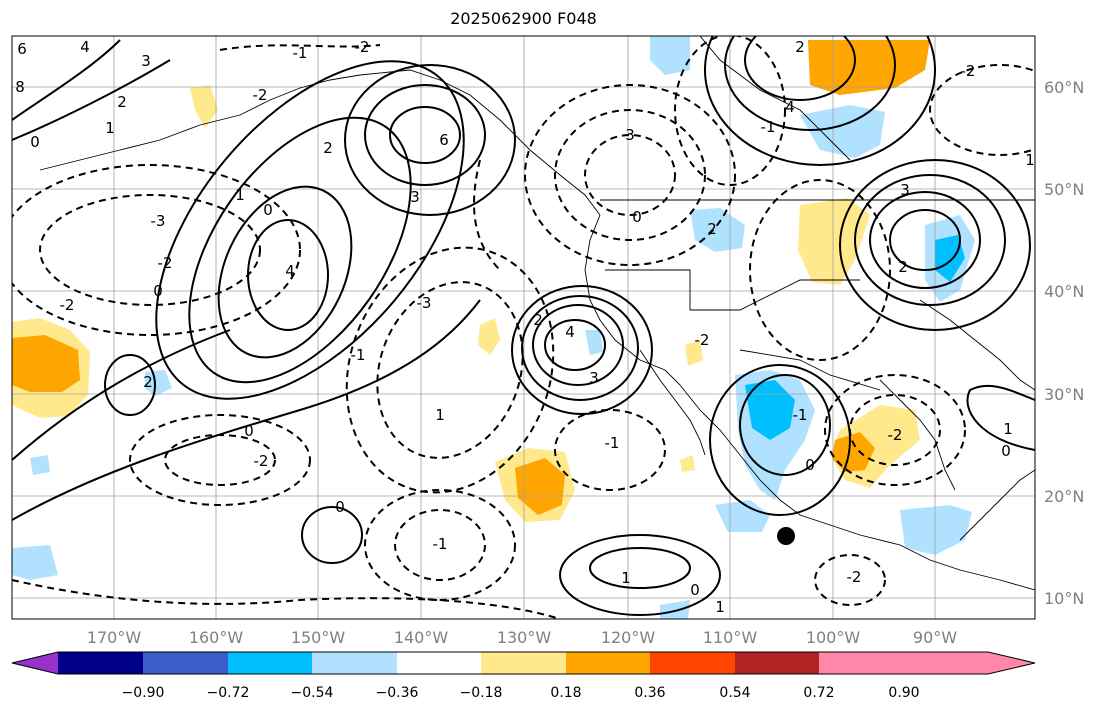  Describe the element at coordinates (421, 637) in the screenshot. I see `lon-tick-label: 140°W` at that location.